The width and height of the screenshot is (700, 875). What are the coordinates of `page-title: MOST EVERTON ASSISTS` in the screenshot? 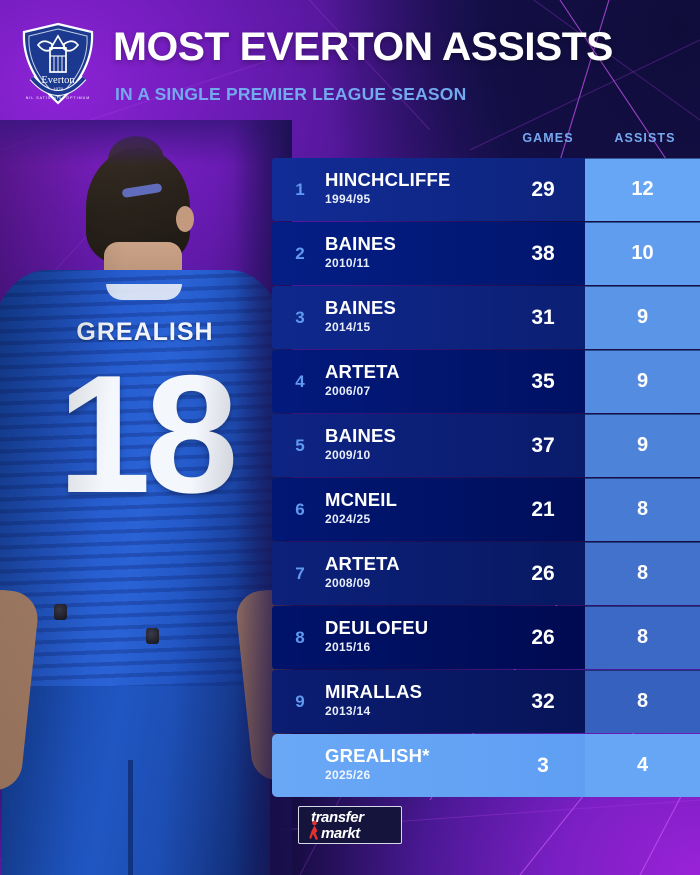 It's located at (363, 47).